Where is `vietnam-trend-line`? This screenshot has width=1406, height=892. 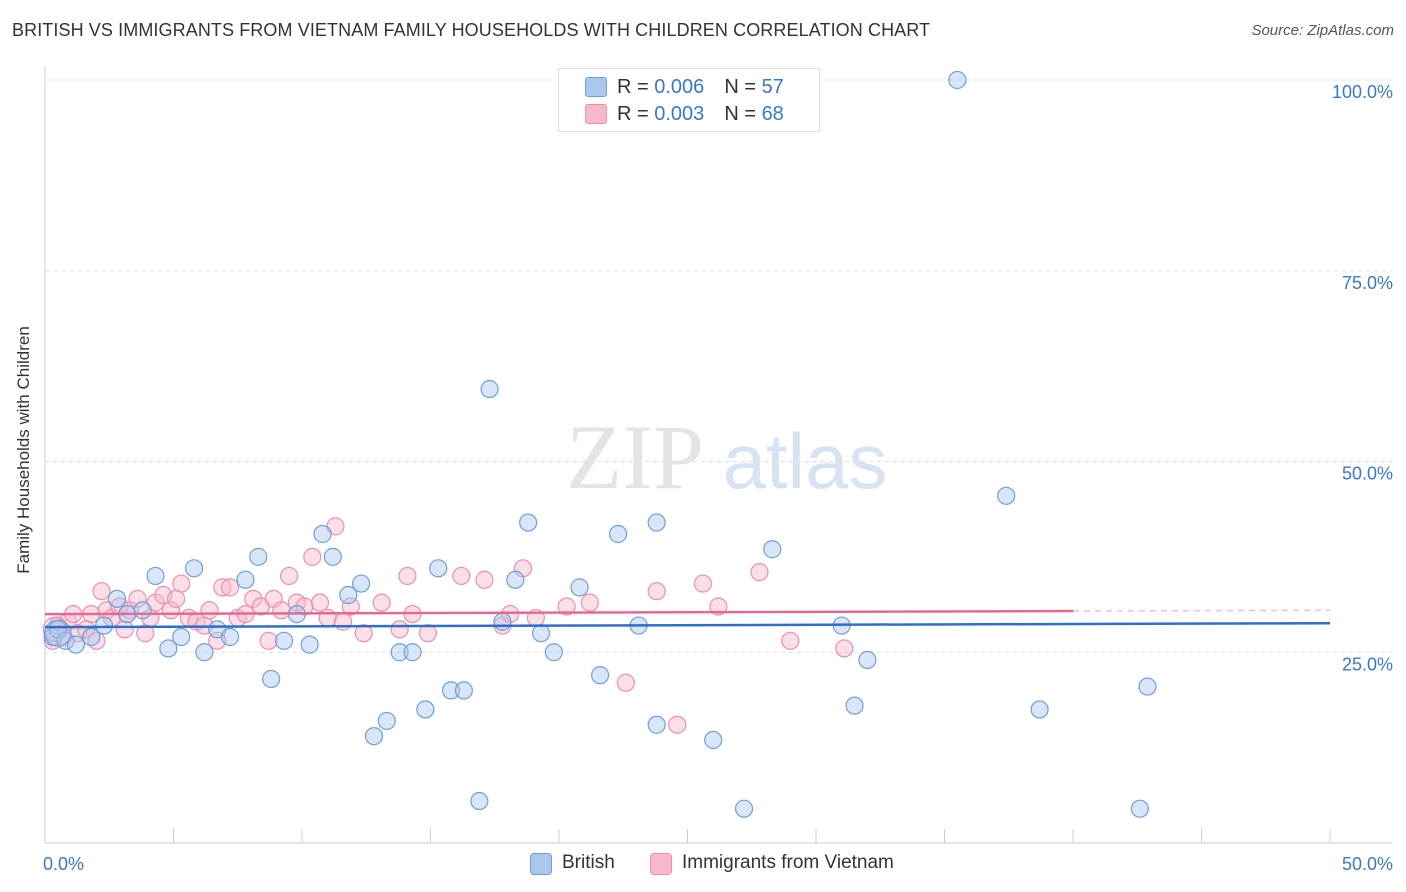 vietnam-trend-line is located at coordinates (559, 612).